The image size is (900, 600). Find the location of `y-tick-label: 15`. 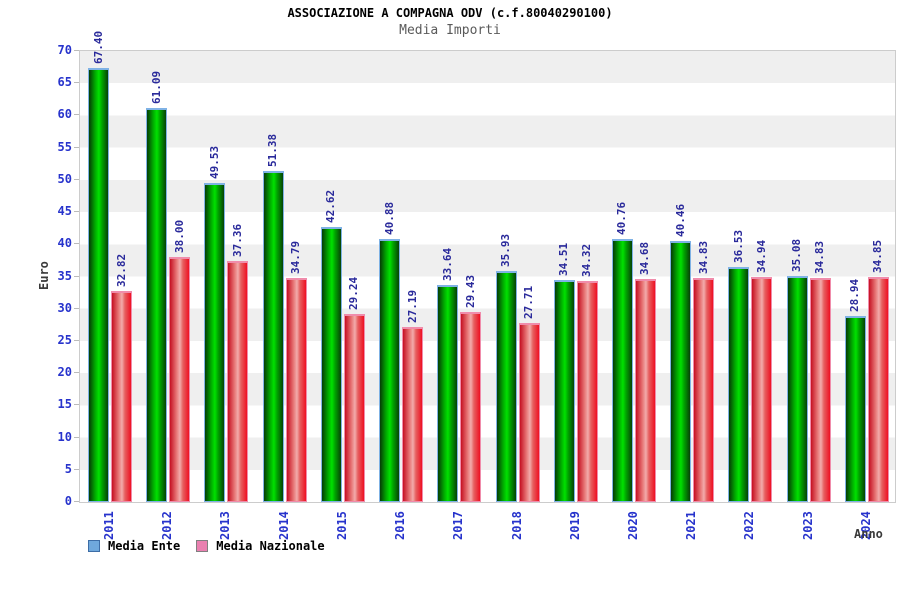

y-tick-label: 15 is located at coordinates (64, 404).